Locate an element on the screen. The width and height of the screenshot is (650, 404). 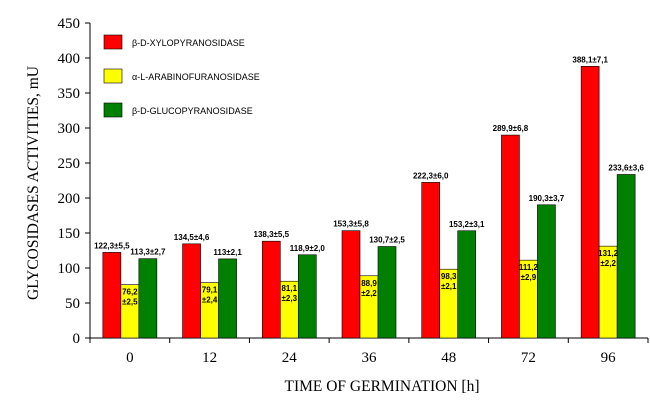
data-label: 98,3 ±2,1 is located at coordinates (449, 281).